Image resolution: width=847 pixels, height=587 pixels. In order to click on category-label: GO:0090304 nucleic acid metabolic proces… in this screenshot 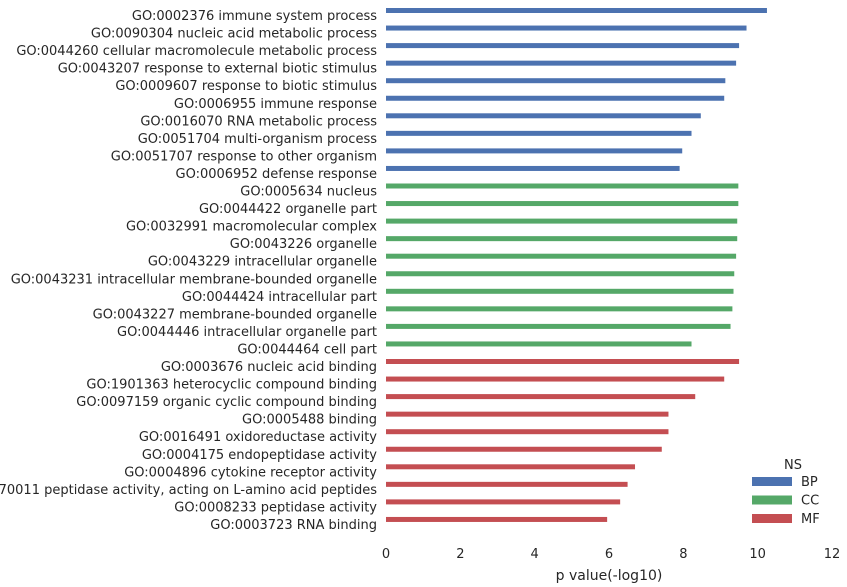, I will do `click(234, 34)`.